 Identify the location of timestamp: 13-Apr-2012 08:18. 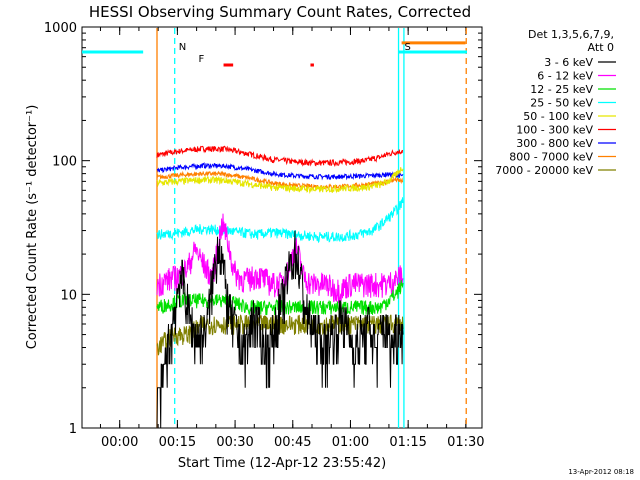
(601, 472).